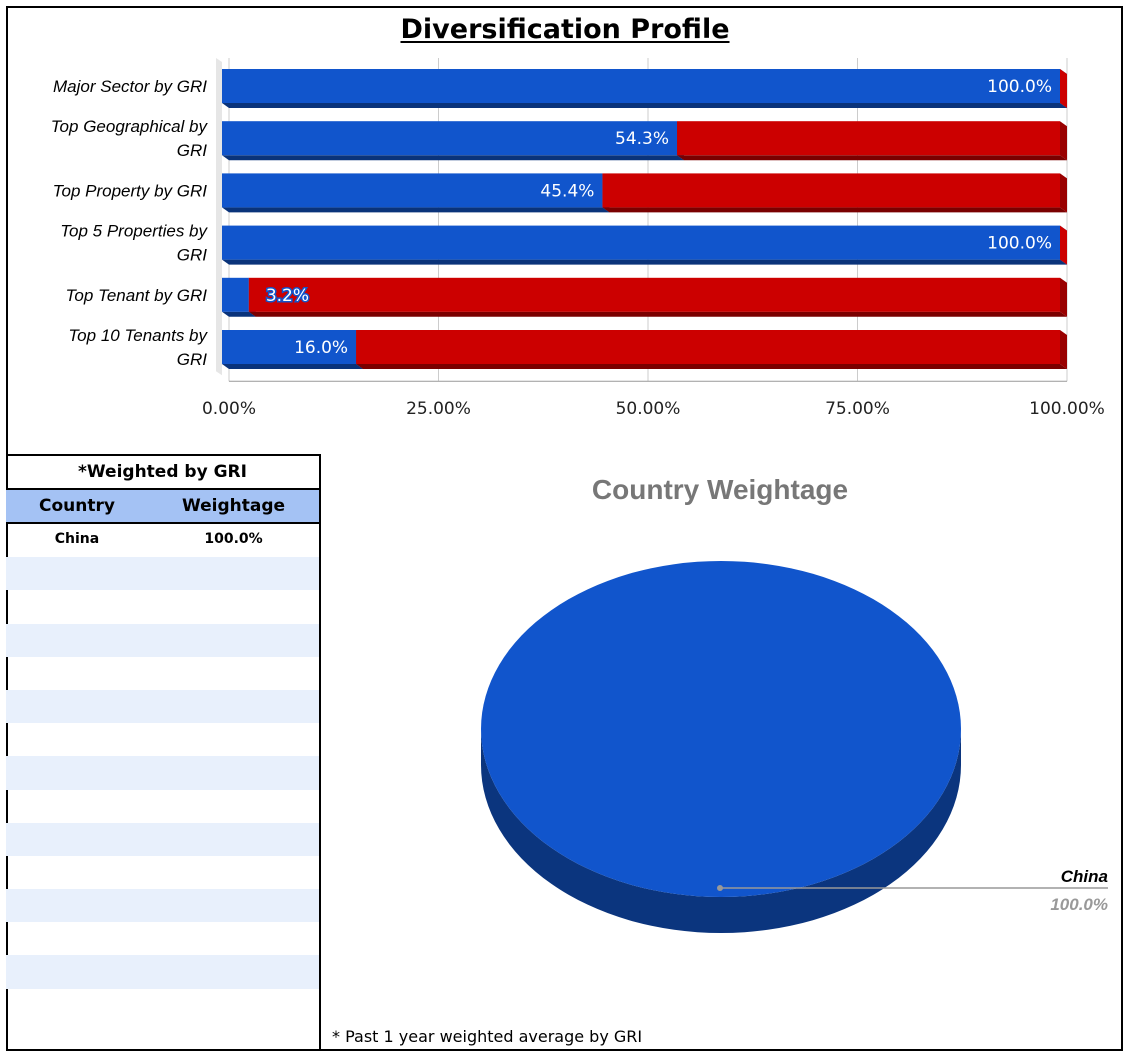 Image resolution: width=1130 pixels, height=1057 pixels. Describe the element at coordinates (130, 190) in the screenshot. I see `y-category-label: Top Property by GRI` at that location.